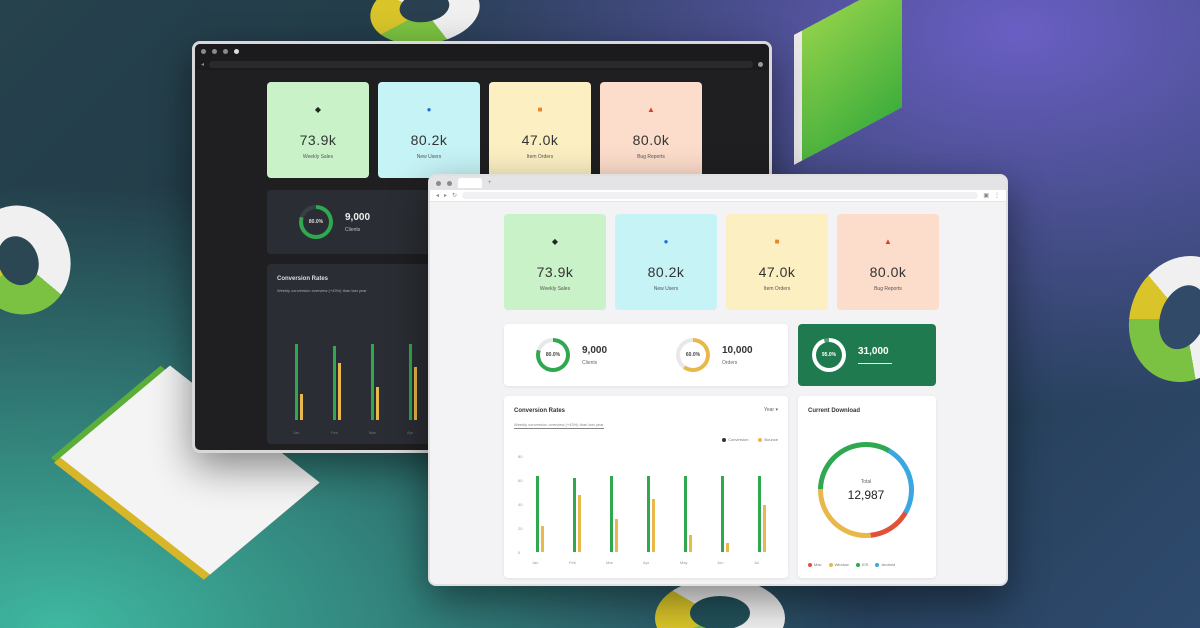  Describe the element at coordinates (470, 183) in the screenshot. I see `active-tab` at that location.